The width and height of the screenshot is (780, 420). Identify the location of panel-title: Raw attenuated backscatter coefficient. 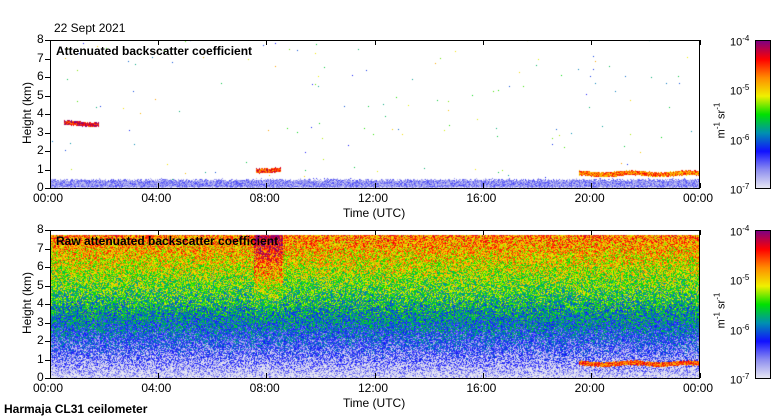
(167, 241).